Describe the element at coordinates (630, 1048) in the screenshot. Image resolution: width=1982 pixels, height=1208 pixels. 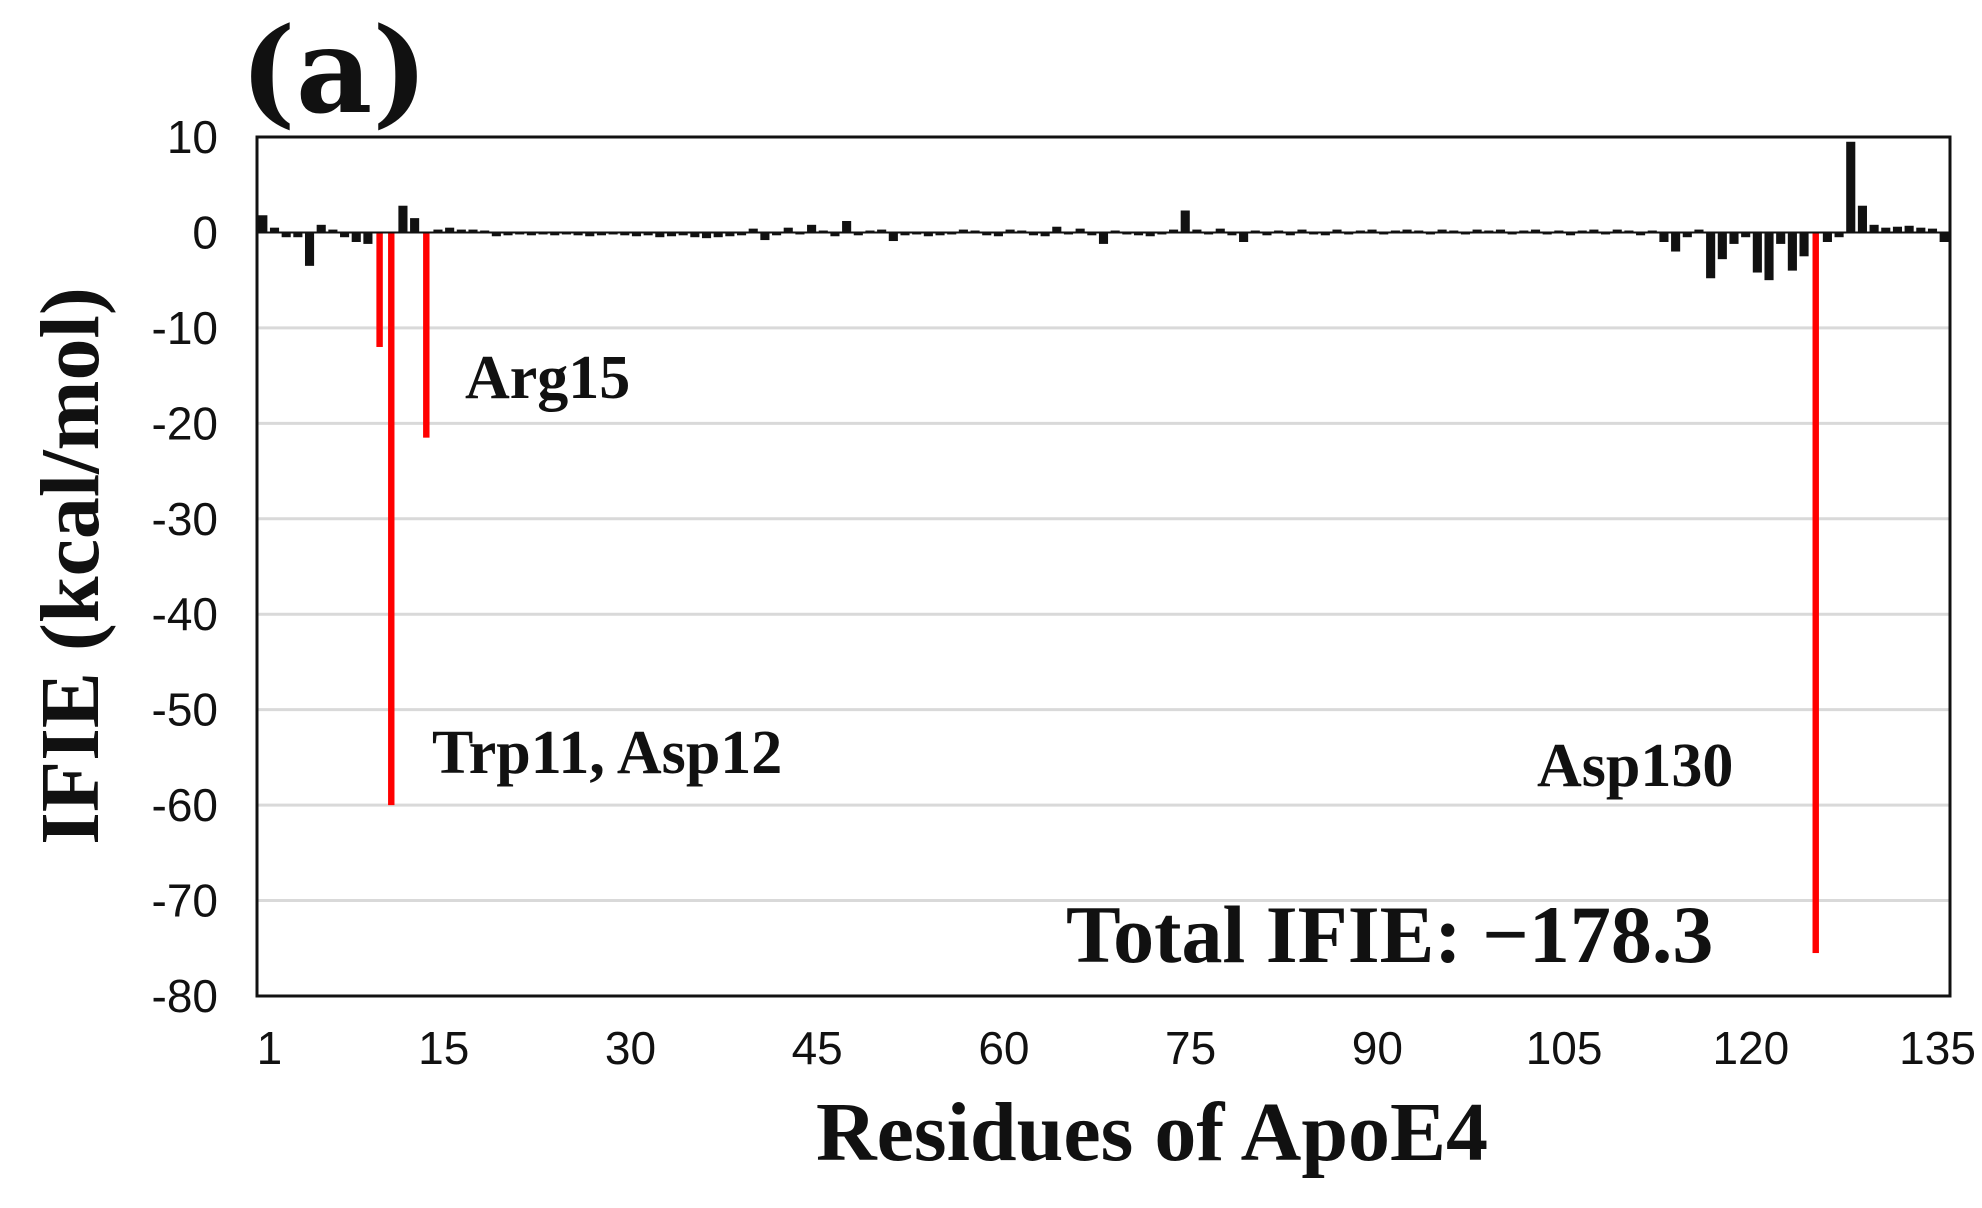
I see `x-tick-label: 30` at that location.